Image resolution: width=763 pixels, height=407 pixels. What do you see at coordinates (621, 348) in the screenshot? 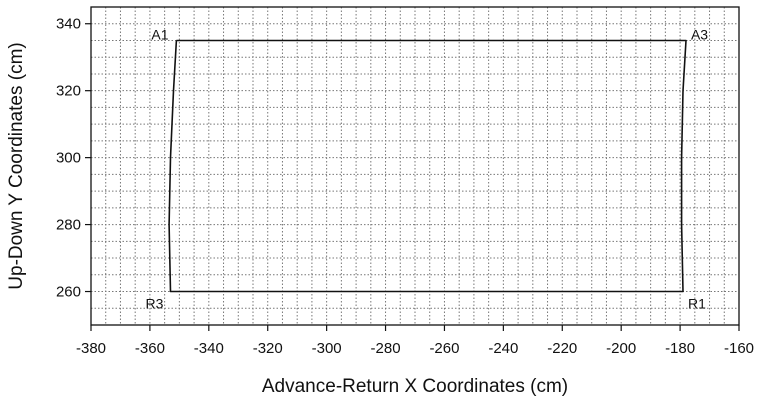
I see `x-tick-label: -200` at bounding box center [621, 348].